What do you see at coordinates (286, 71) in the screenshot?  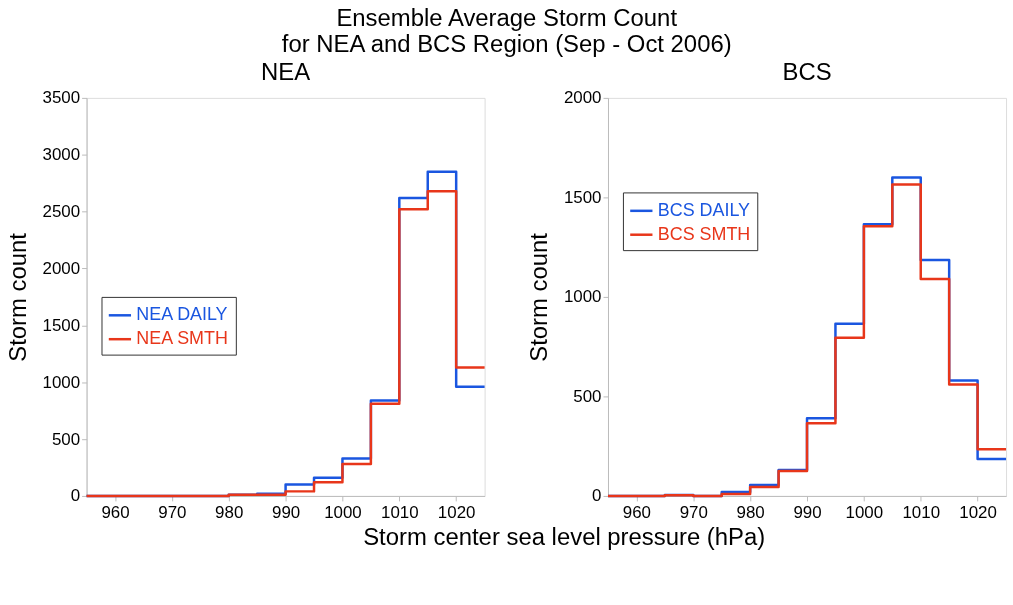 I see `chart-subtitle: NEA` at bounding box center [286, 71].